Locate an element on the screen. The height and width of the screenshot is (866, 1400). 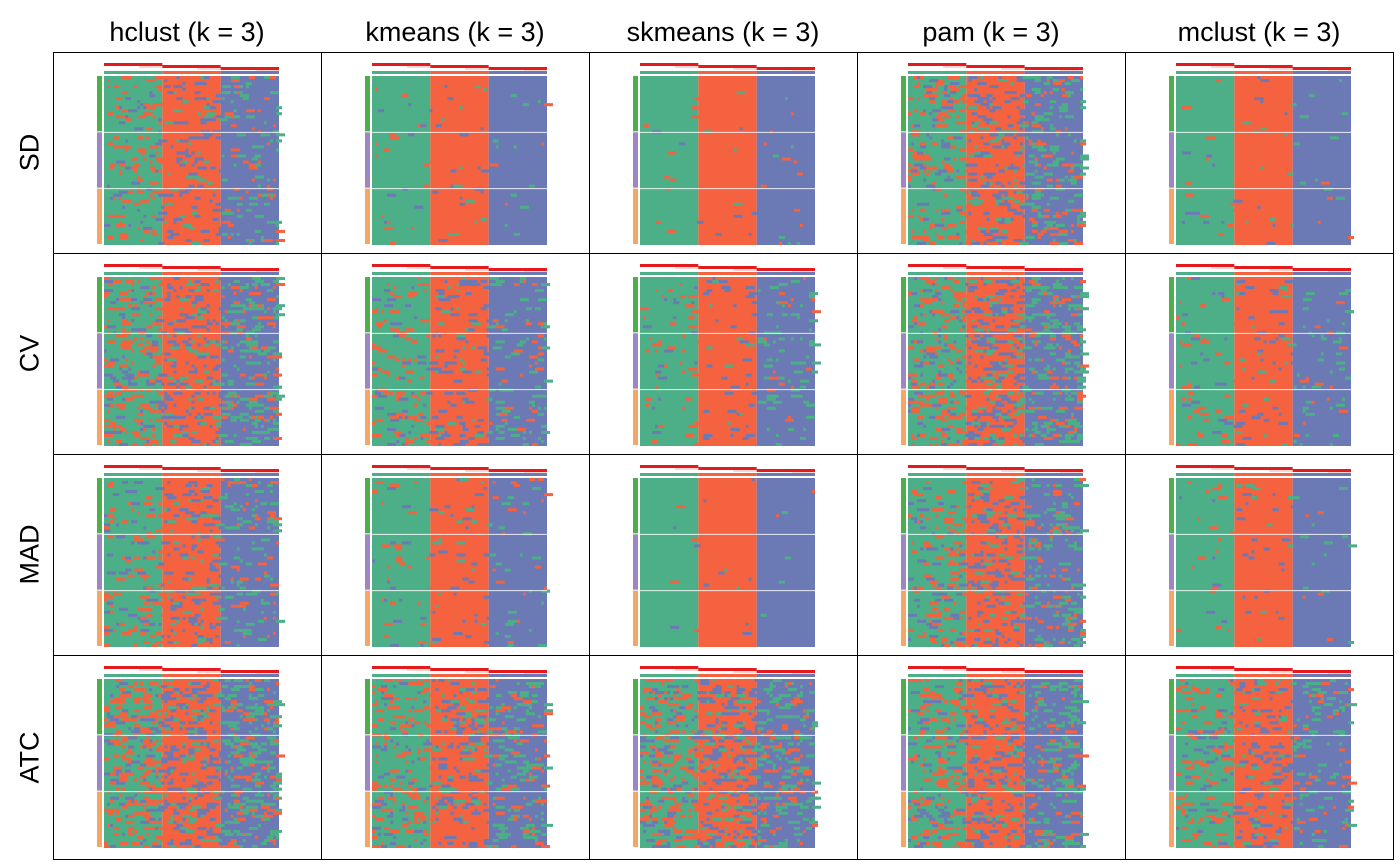
class-block is located at coordinates (995, 160).